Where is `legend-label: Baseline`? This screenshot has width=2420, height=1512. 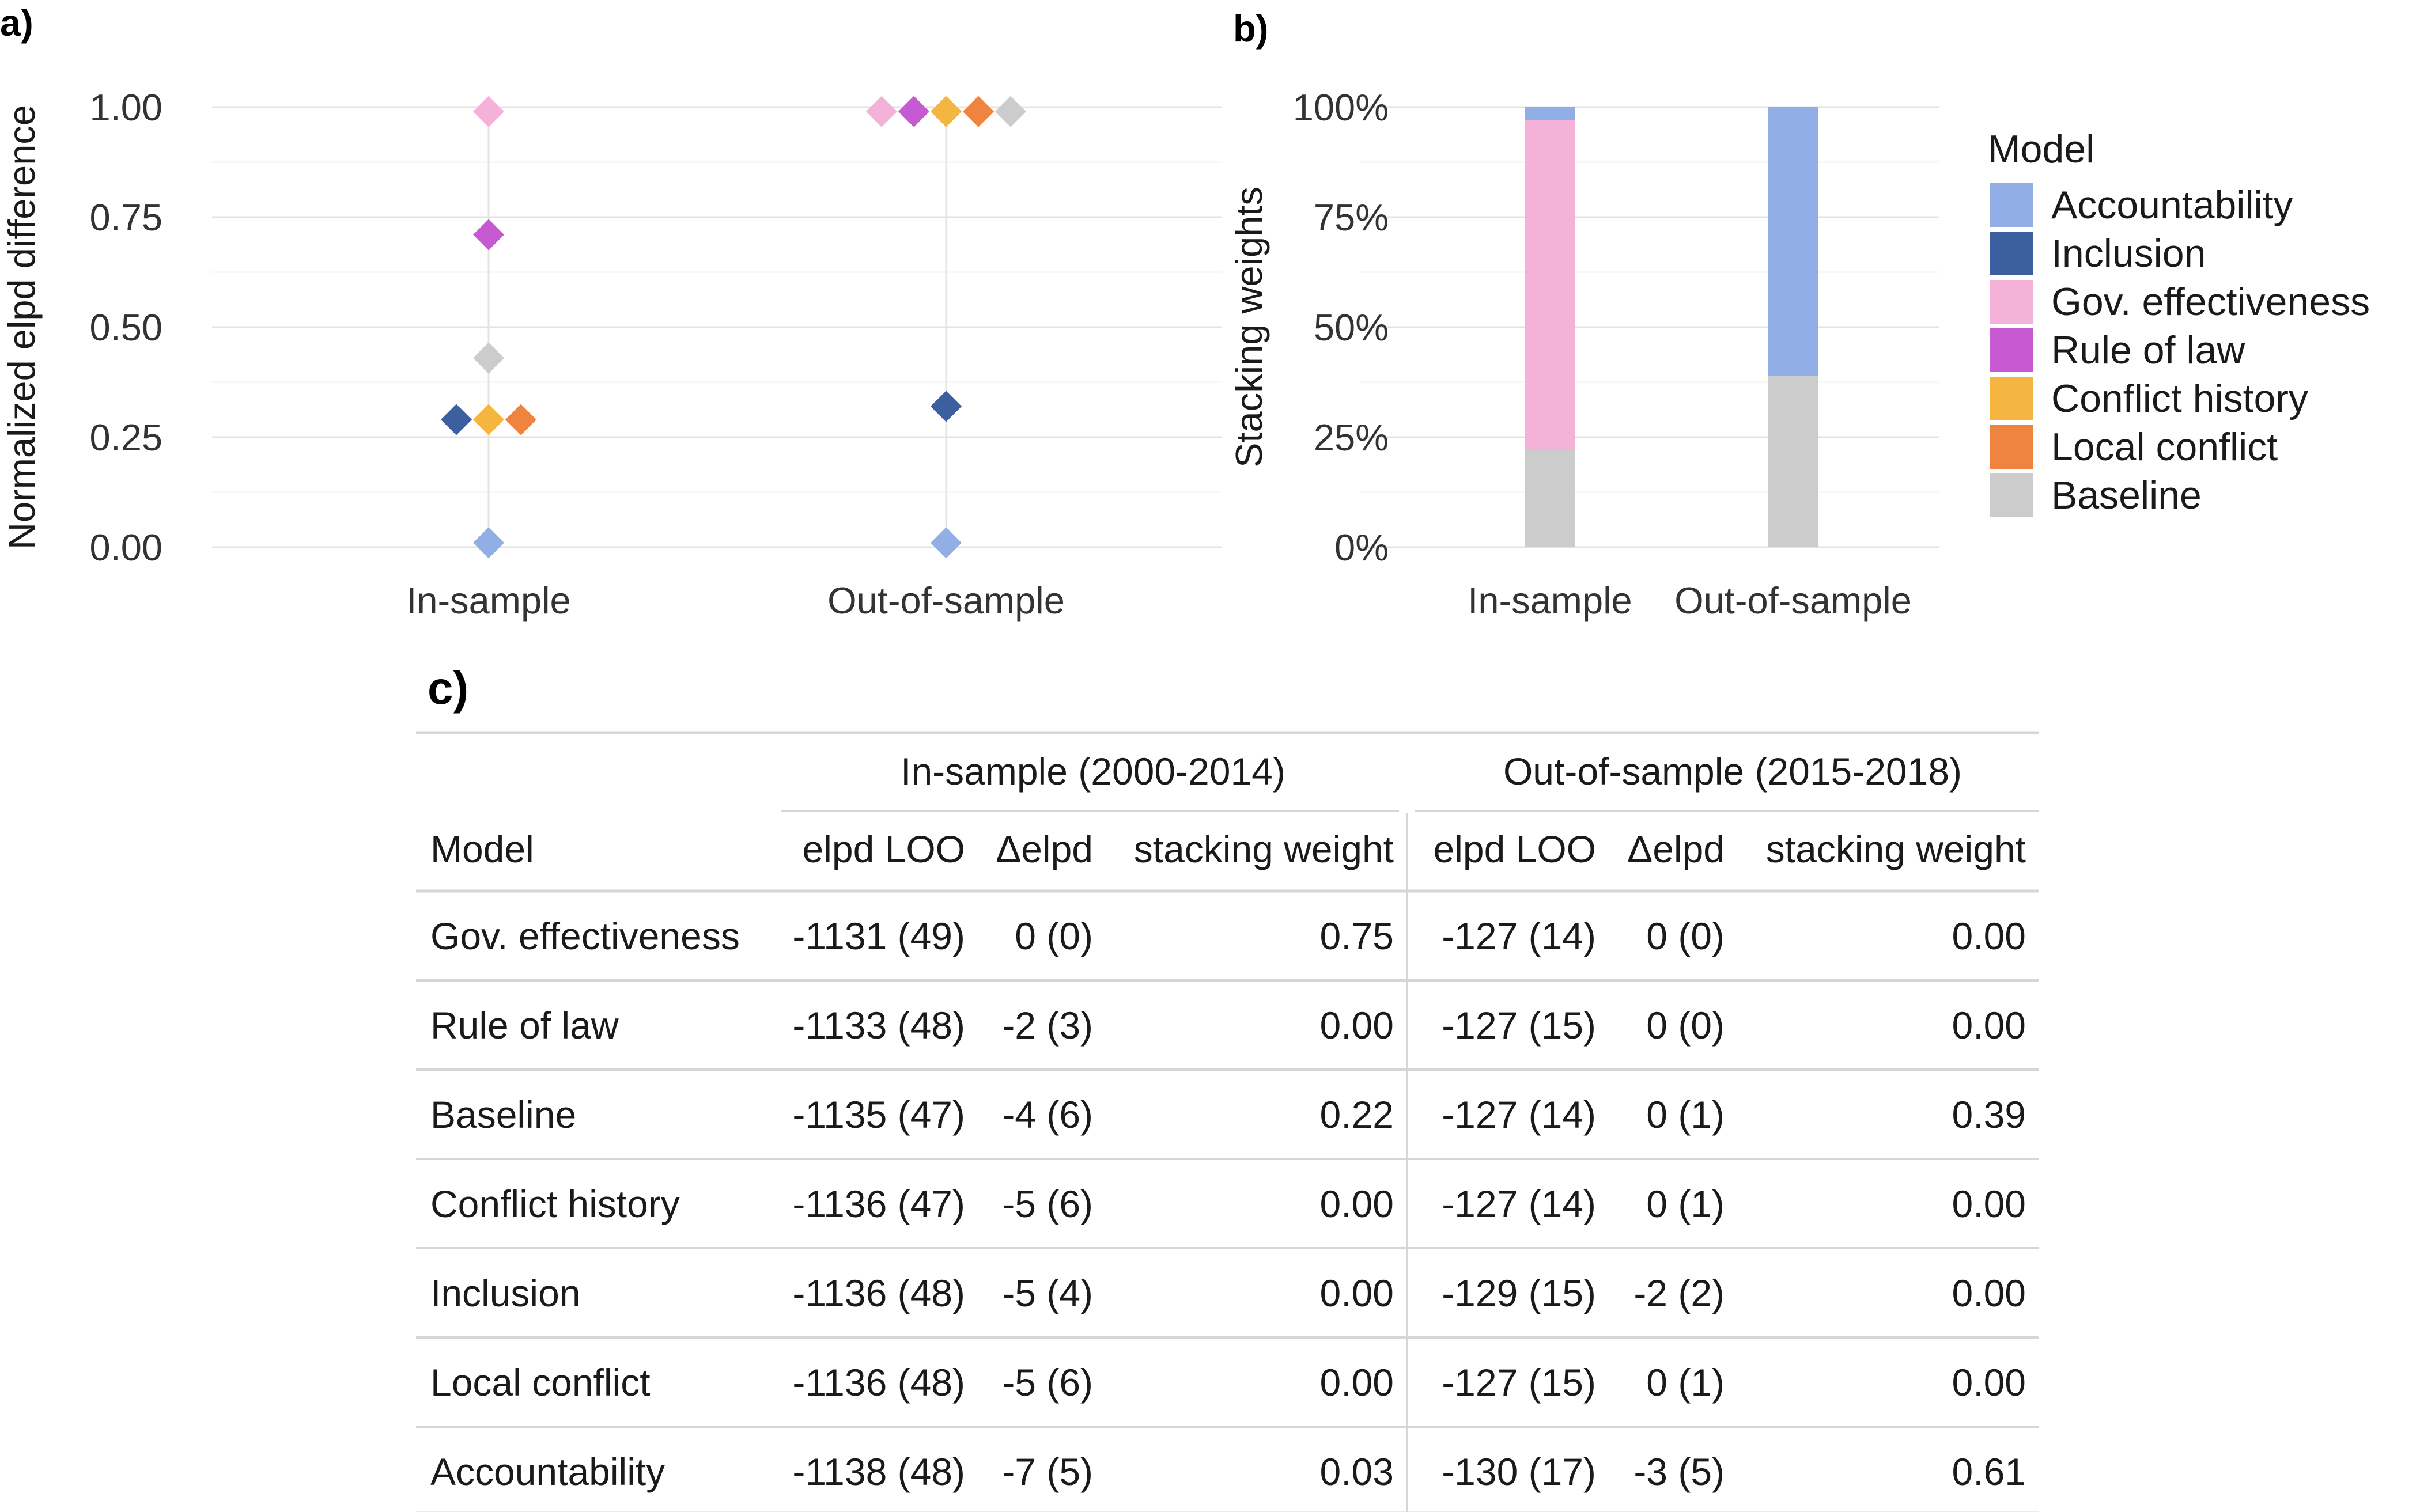 legend-label: Baseline is located at coordinates (2126, 495).